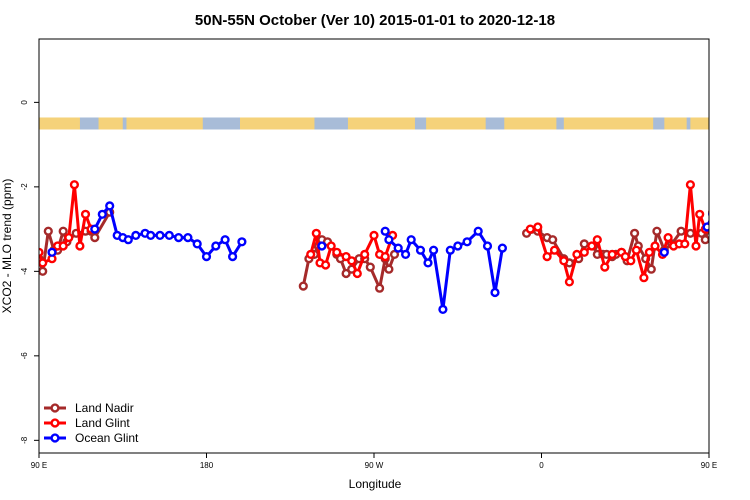 This screenshot has width=750, height=500. What do you see at coordinates (107, 438) in the screenshot?
I see `legend-label: Ocean Glint` at bounding box center [107, 438].